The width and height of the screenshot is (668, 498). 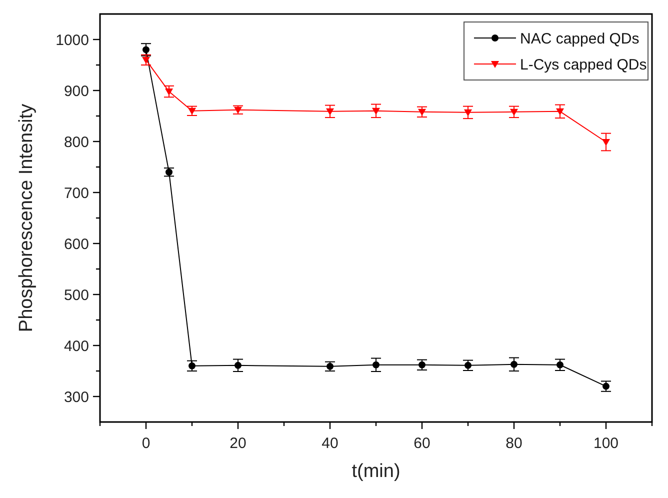 I want to click on y-tick-label: 400, so click(x=76, y=346).